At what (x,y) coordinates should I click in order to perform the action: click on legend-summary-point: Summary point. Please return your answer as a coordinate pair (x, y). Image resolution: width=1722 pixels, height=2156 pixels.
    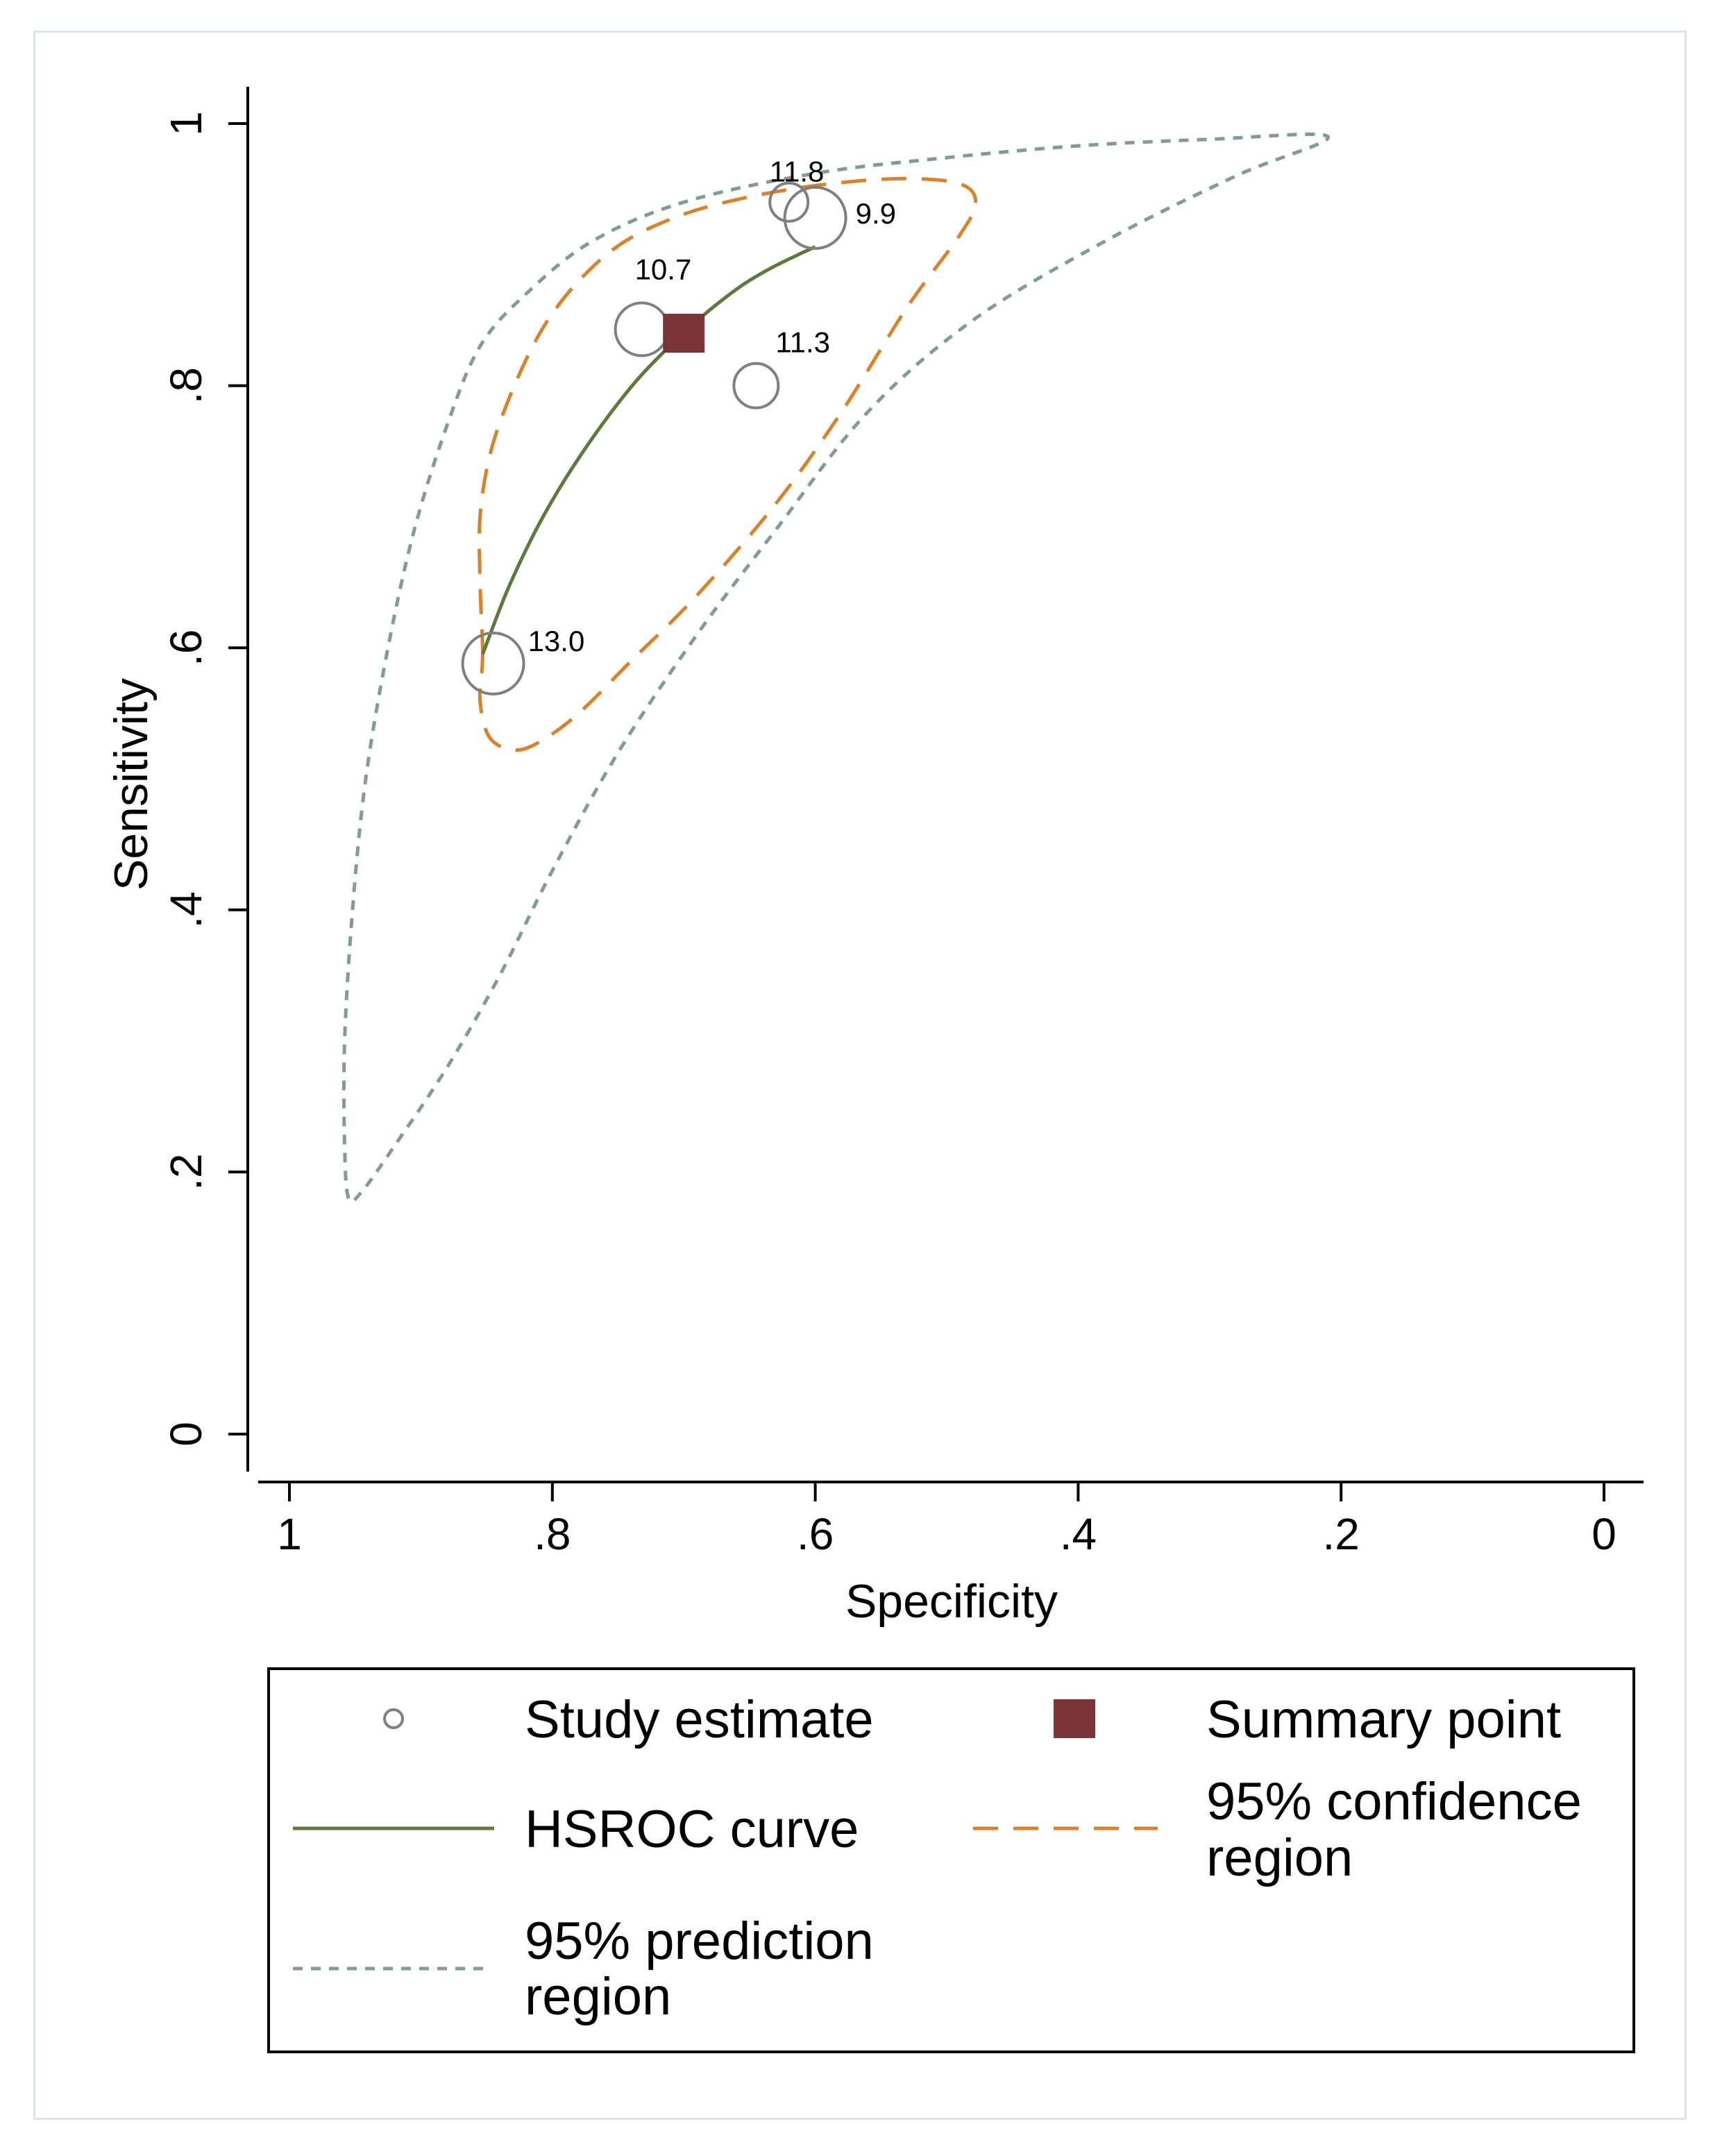
    Looking at the image, I should click on (1383, 1720).